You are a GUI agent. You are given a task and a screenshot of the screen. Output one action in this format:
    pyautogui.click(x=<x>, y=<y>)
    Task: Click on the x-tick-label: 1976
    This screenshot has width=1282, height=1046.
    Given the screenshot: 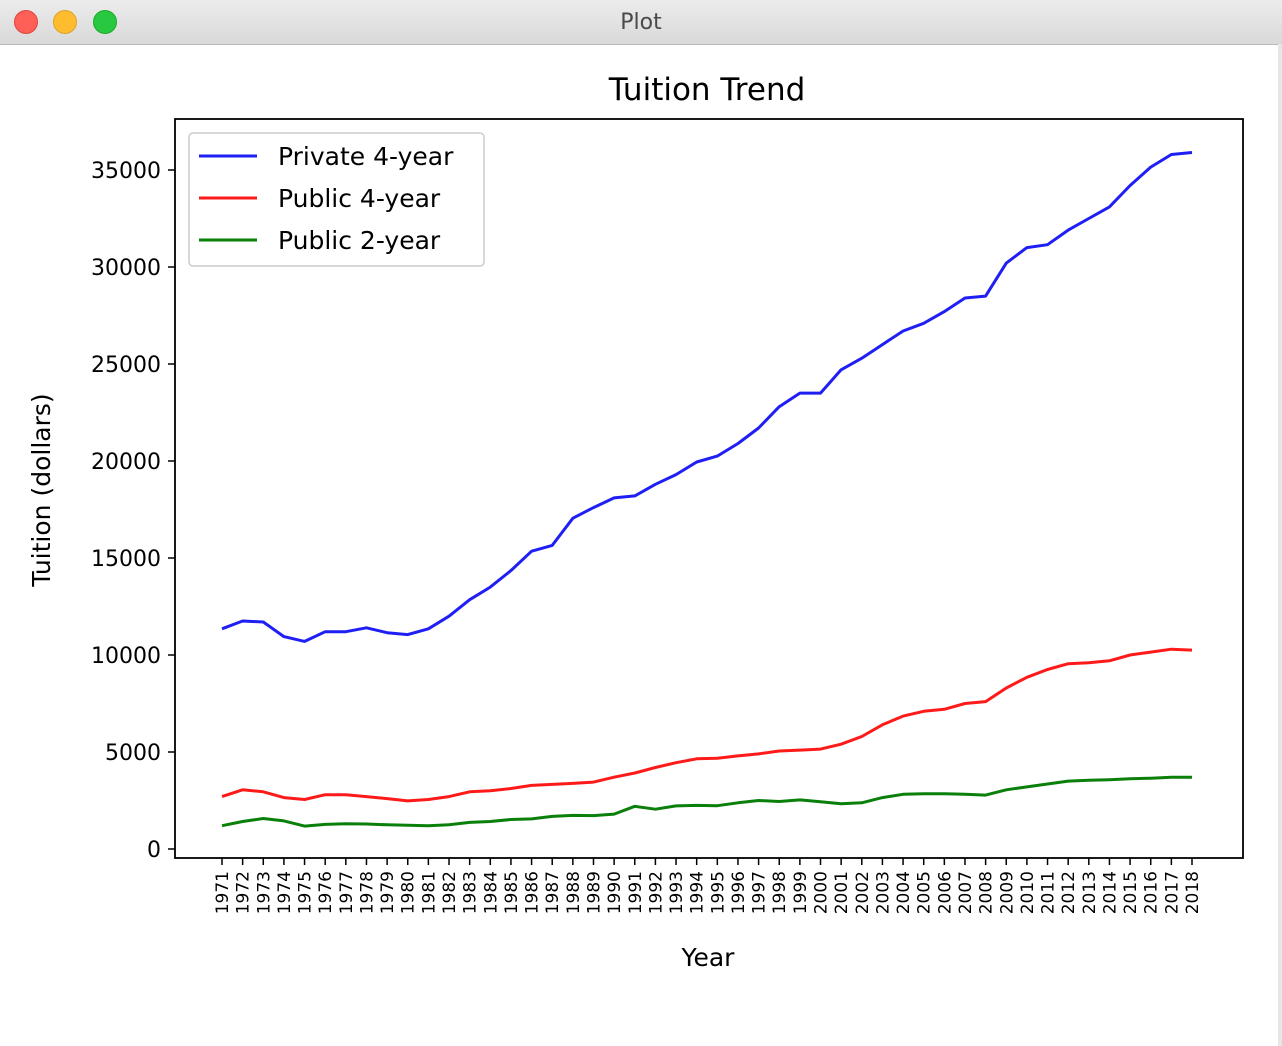 What is the action you would take?
    pyautogui.click(x=326, y=892)
    